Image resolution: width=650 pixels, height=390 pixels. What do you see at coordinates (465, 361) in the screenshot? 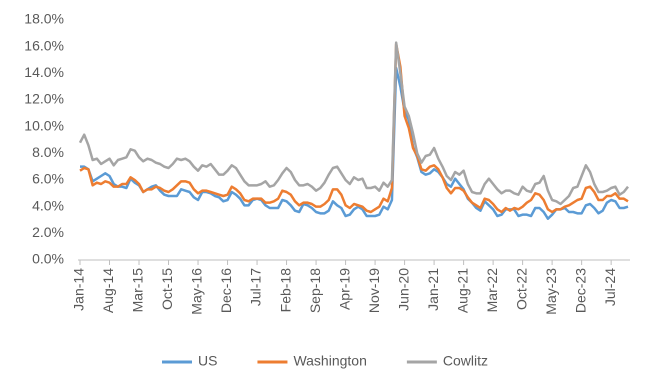
I see `legend-label: Cowlitz` at bounding box center [465, 361].